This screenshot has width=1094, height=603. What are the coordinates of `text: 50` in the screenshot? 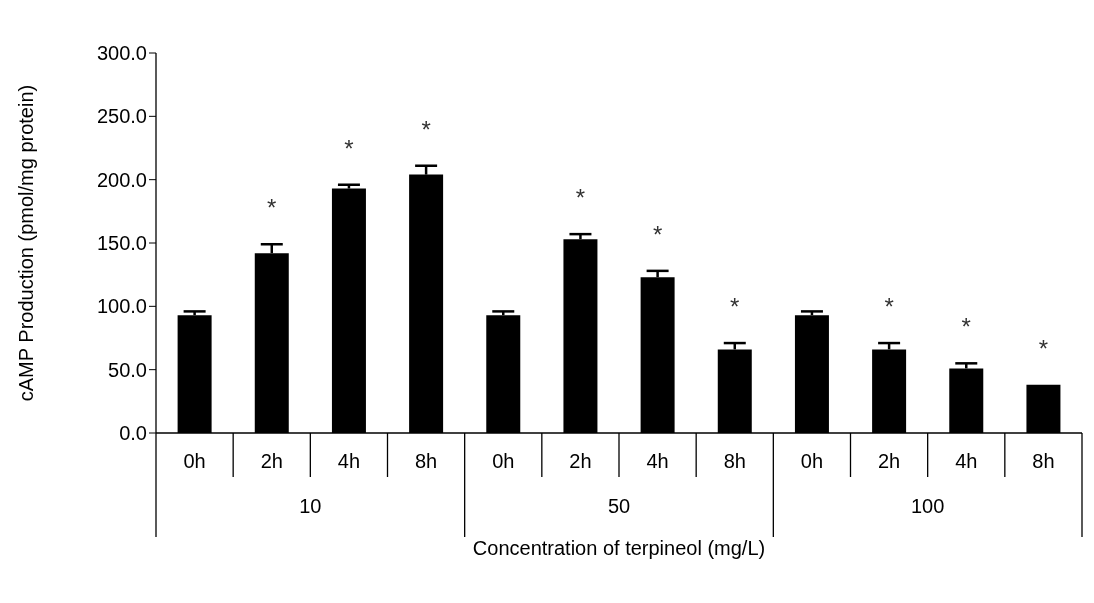 It's located at (619, 506).